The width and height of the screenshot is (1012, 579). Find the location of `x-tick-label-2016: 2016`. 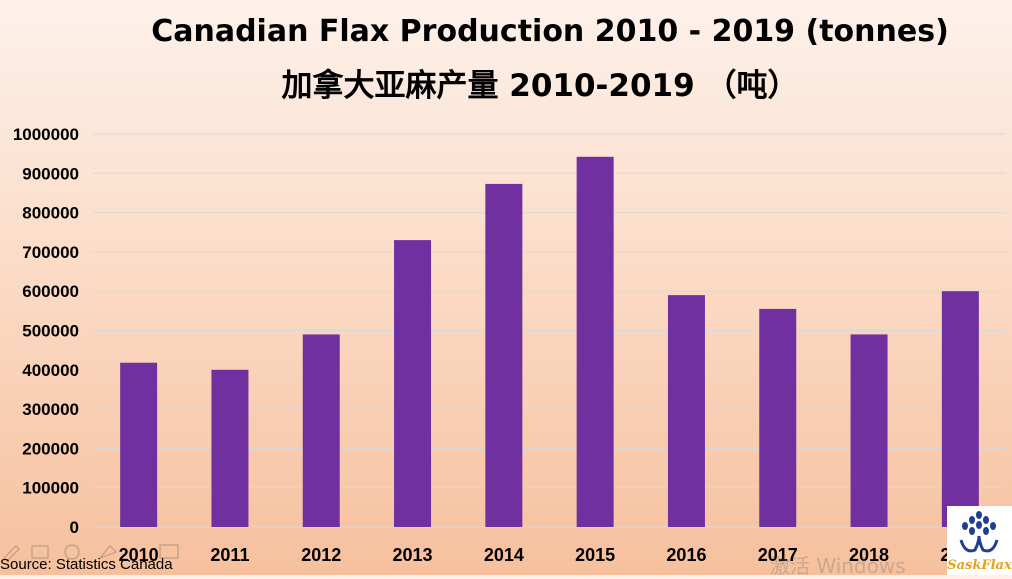

x-tick-label-2016: 2016 is located at coordinates (686, 555).